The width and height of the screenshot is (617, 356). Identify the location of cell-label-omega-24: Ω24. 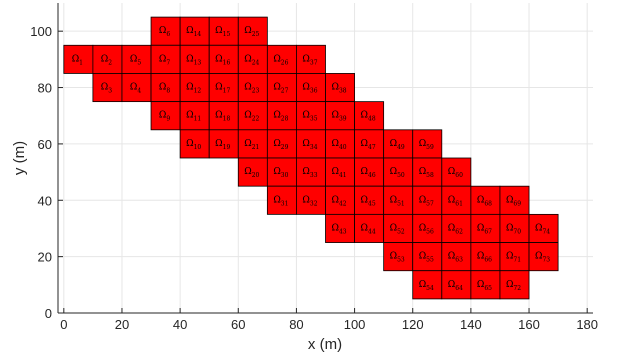
(251, 60).